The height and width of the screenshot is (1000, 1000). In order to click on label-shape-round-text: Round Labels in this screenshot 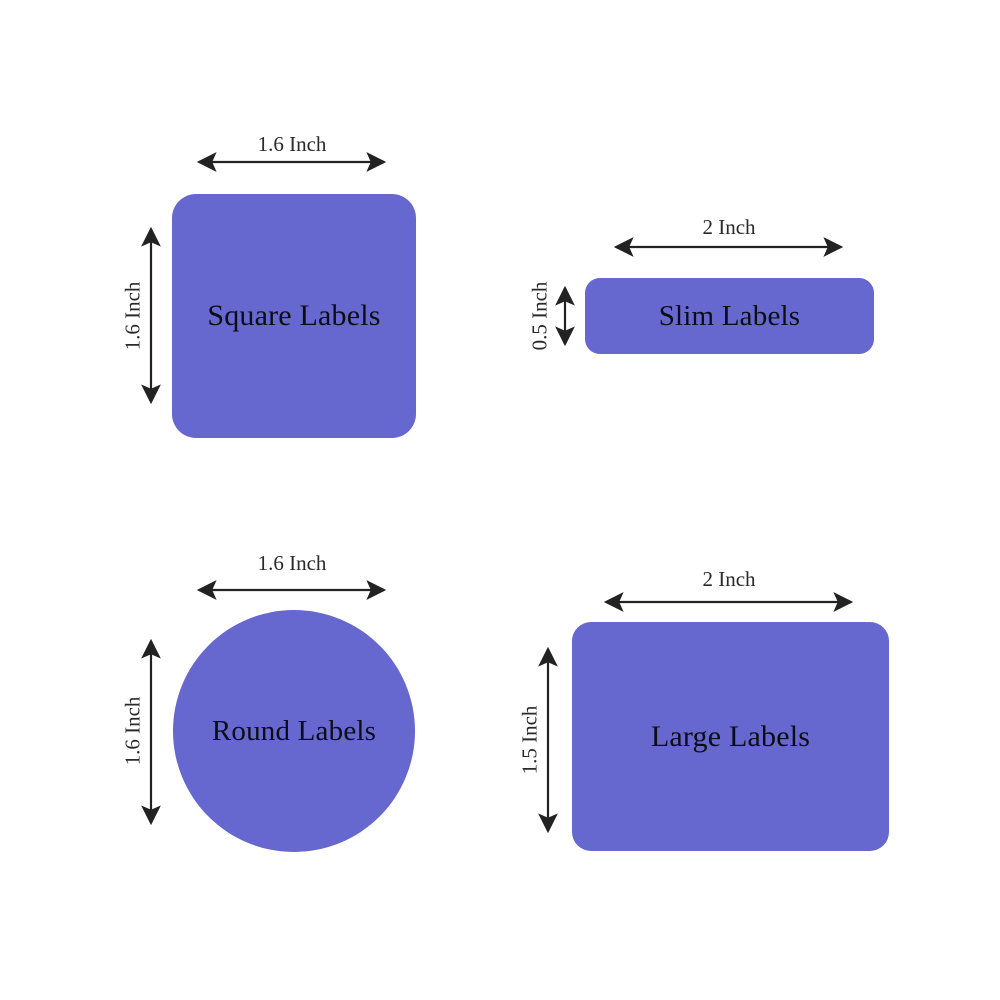, I will do `click(294, 730)`.